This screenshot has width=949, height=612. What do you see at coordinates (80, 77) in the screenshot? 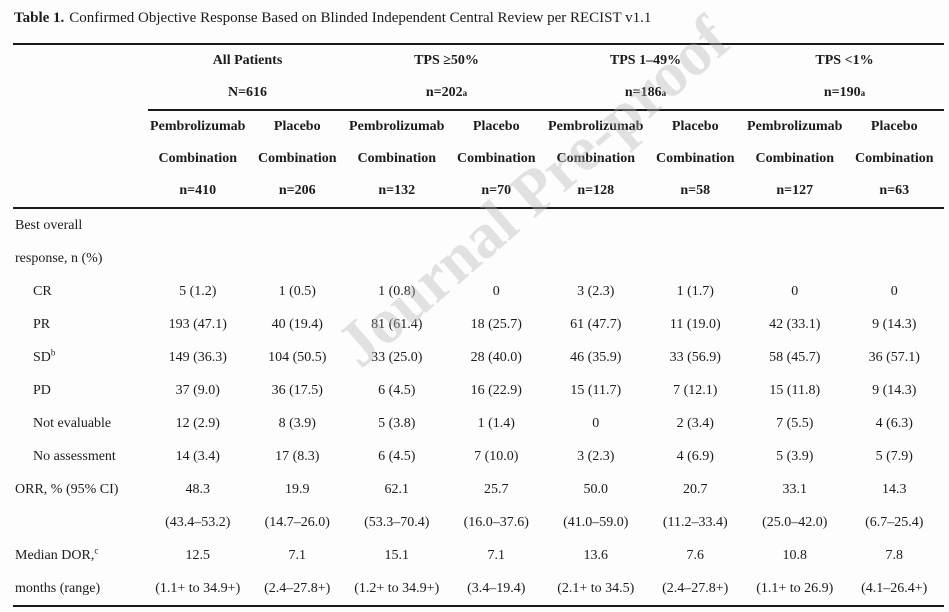
I see `group-header-spacer` at bounding box center [80, 77].